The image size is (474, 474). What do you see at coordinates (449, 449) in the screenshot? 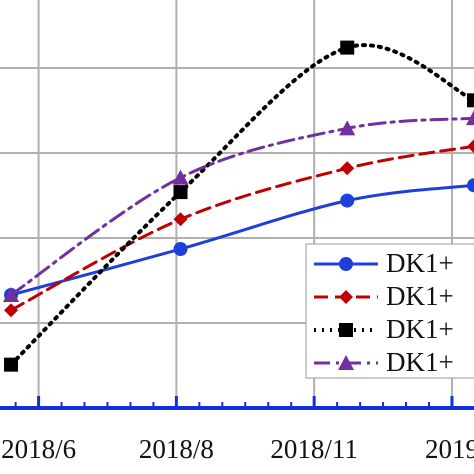
I see `x-tick-label: 2019` at bounding box center [449, 449].